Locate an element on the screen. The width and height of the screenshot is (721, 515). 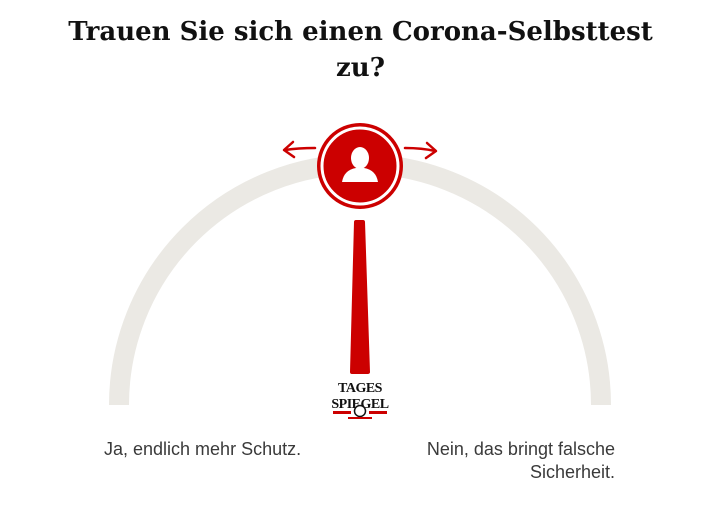
svg-text: SPIEGEL is located at coordinates (359, 404).